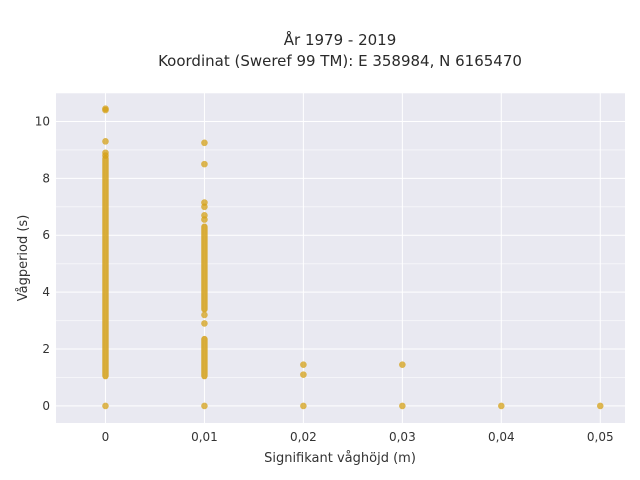  Describe the element at coordinates (23, 258) in the screenshot. I see `y-axis-label: Vågperiod (s)` at that location.